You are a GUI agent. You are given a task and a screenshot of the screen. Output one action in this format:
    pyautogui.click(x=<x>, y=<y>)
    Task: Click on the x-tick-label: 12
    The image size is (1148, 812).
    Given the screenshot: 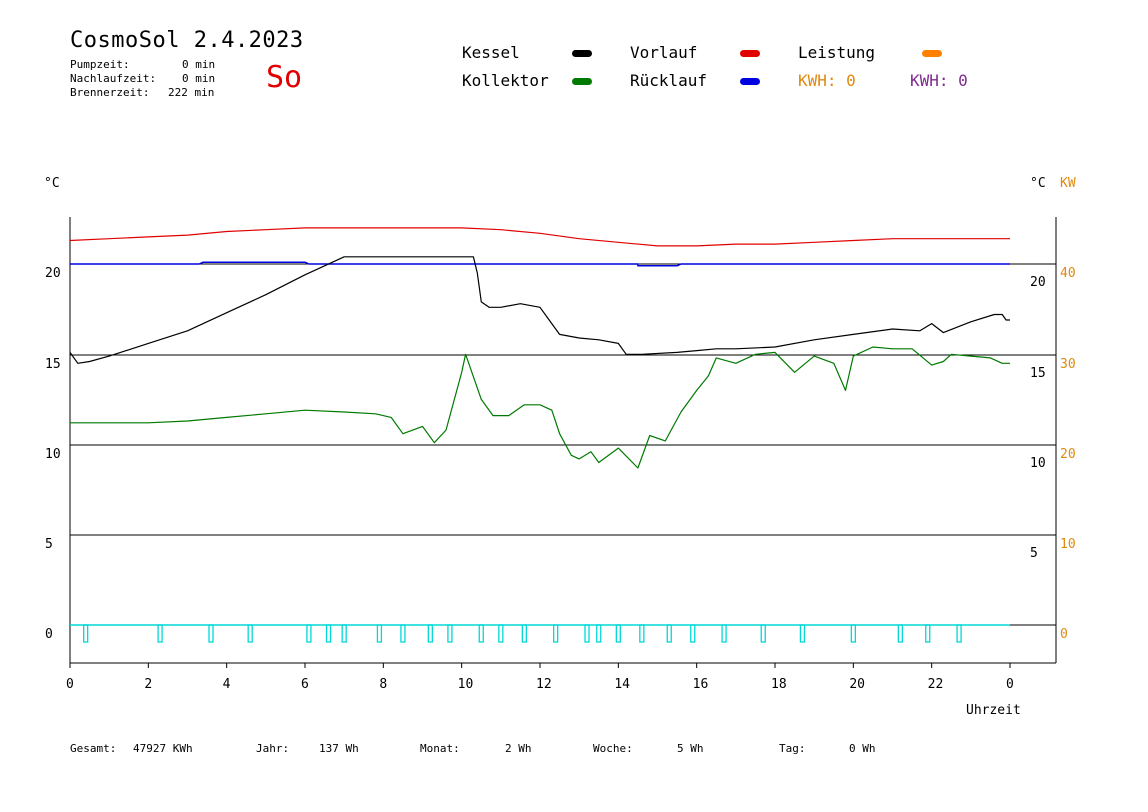 What is the action you would take?
    pyautogui.click(x=544, y=684)
    